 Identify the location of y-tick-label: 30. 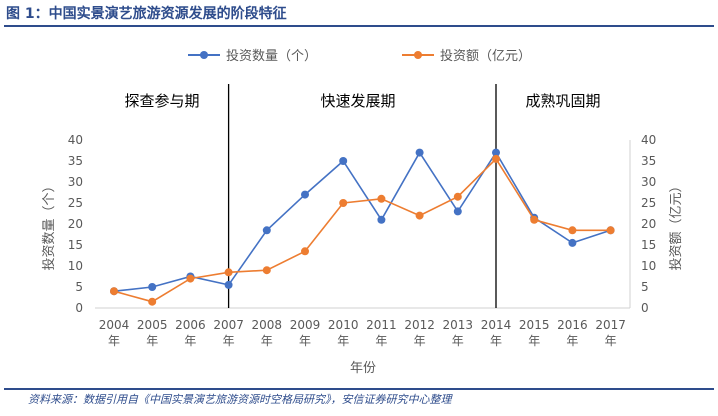
(75, 182).